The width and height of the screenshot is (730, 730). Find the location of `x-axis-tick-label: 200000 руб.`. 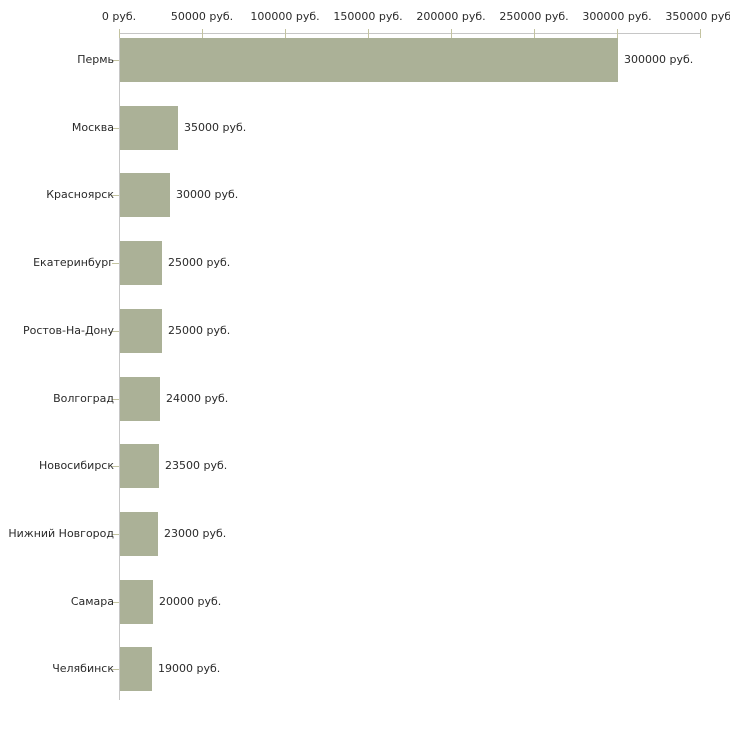

x-axis-tick-label: 200000 руб. is located at coordinates (451, 16).